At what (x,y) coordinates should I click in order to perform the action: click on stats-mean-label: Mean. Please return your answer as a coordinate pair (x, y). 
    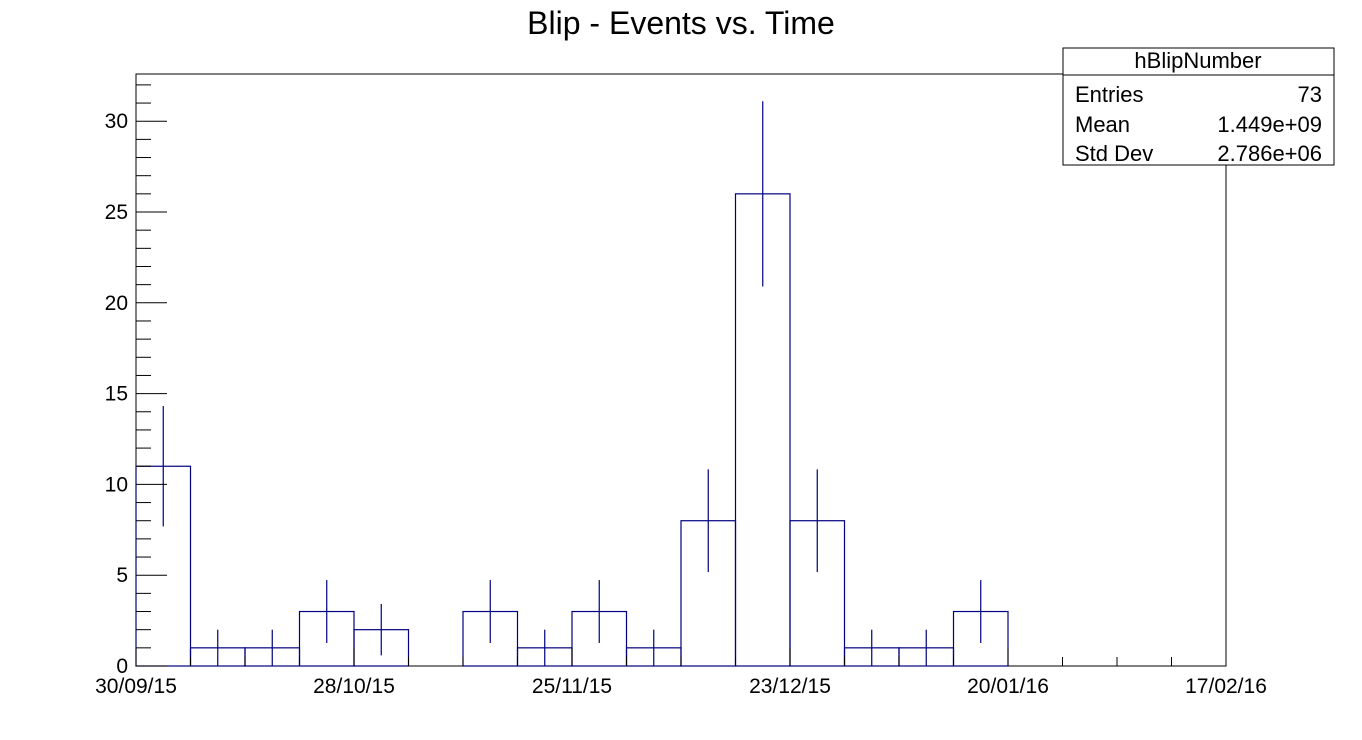
    Looking at the image, I should click on (1102, 124).